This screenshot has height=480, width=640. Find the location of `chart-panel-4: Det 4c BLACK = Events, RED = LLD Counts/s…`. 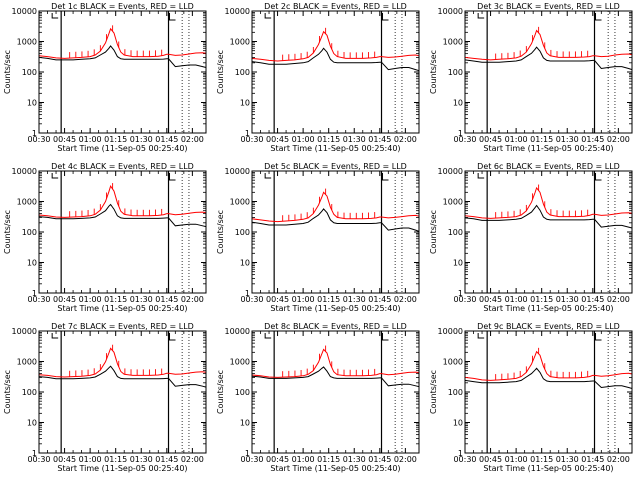

chart-panel-4: Det 4c BLACK = Events, RED = LLD Counts/s… is located at coordinates (105, 237).